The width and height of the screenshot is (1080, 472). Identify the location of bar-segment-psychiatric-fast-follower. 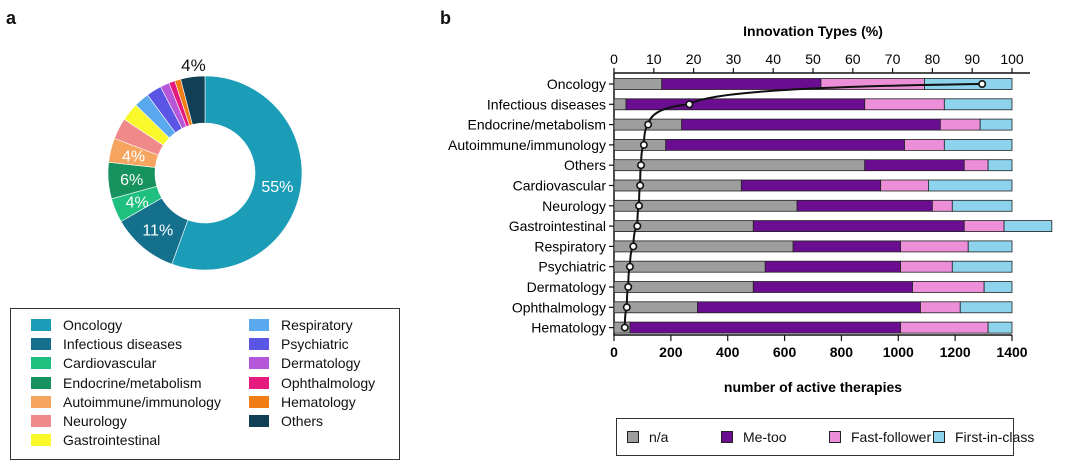
(926, 266).